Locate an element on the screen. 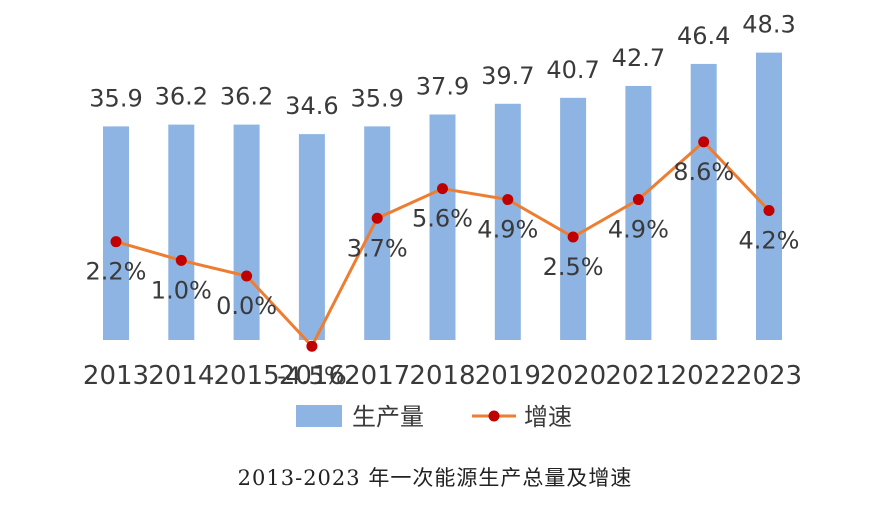 Image resolution: width=870 pixels, height=511 pixels. bar-2019 is located at coordinates (507, 221).